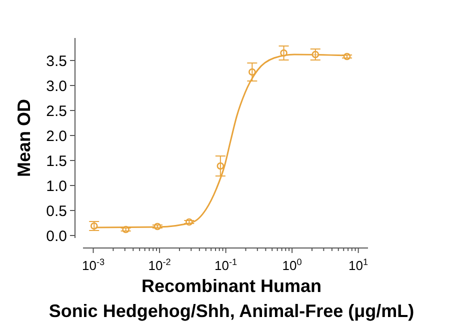 The image size is (450, 328). Describe the element at coordinates (159, 265) in the screenshot. I see `x-tick-label: 10$^{-2}$` at that location.